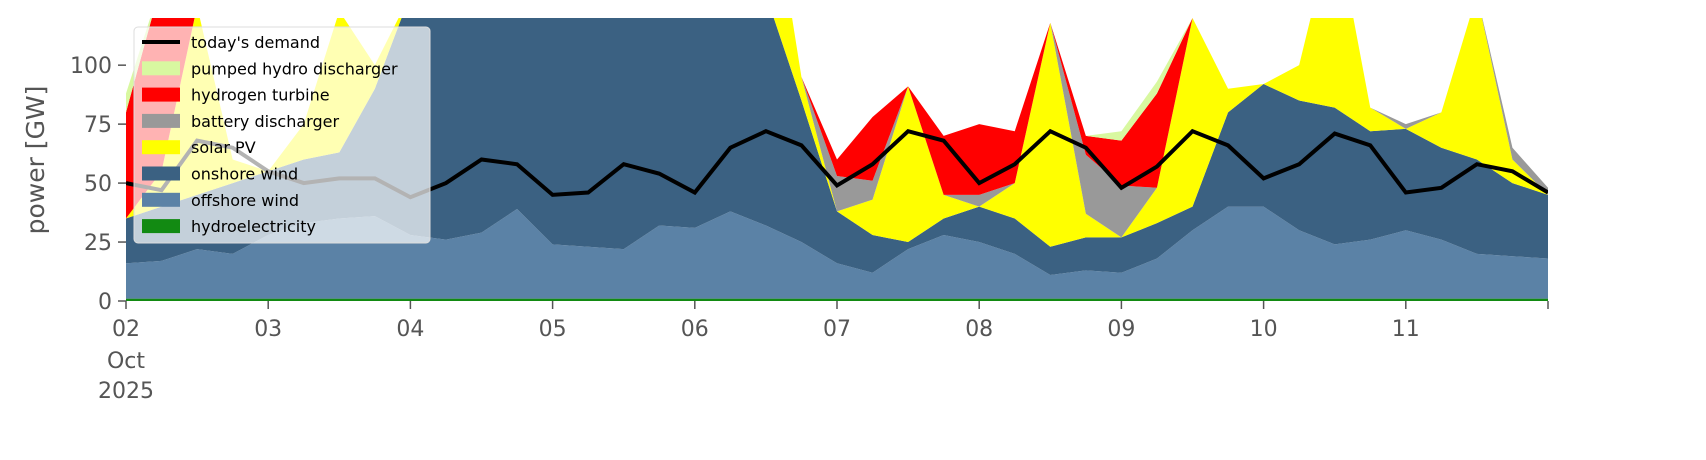  I want to click on y-tick-label: 75, so click(98, 125).